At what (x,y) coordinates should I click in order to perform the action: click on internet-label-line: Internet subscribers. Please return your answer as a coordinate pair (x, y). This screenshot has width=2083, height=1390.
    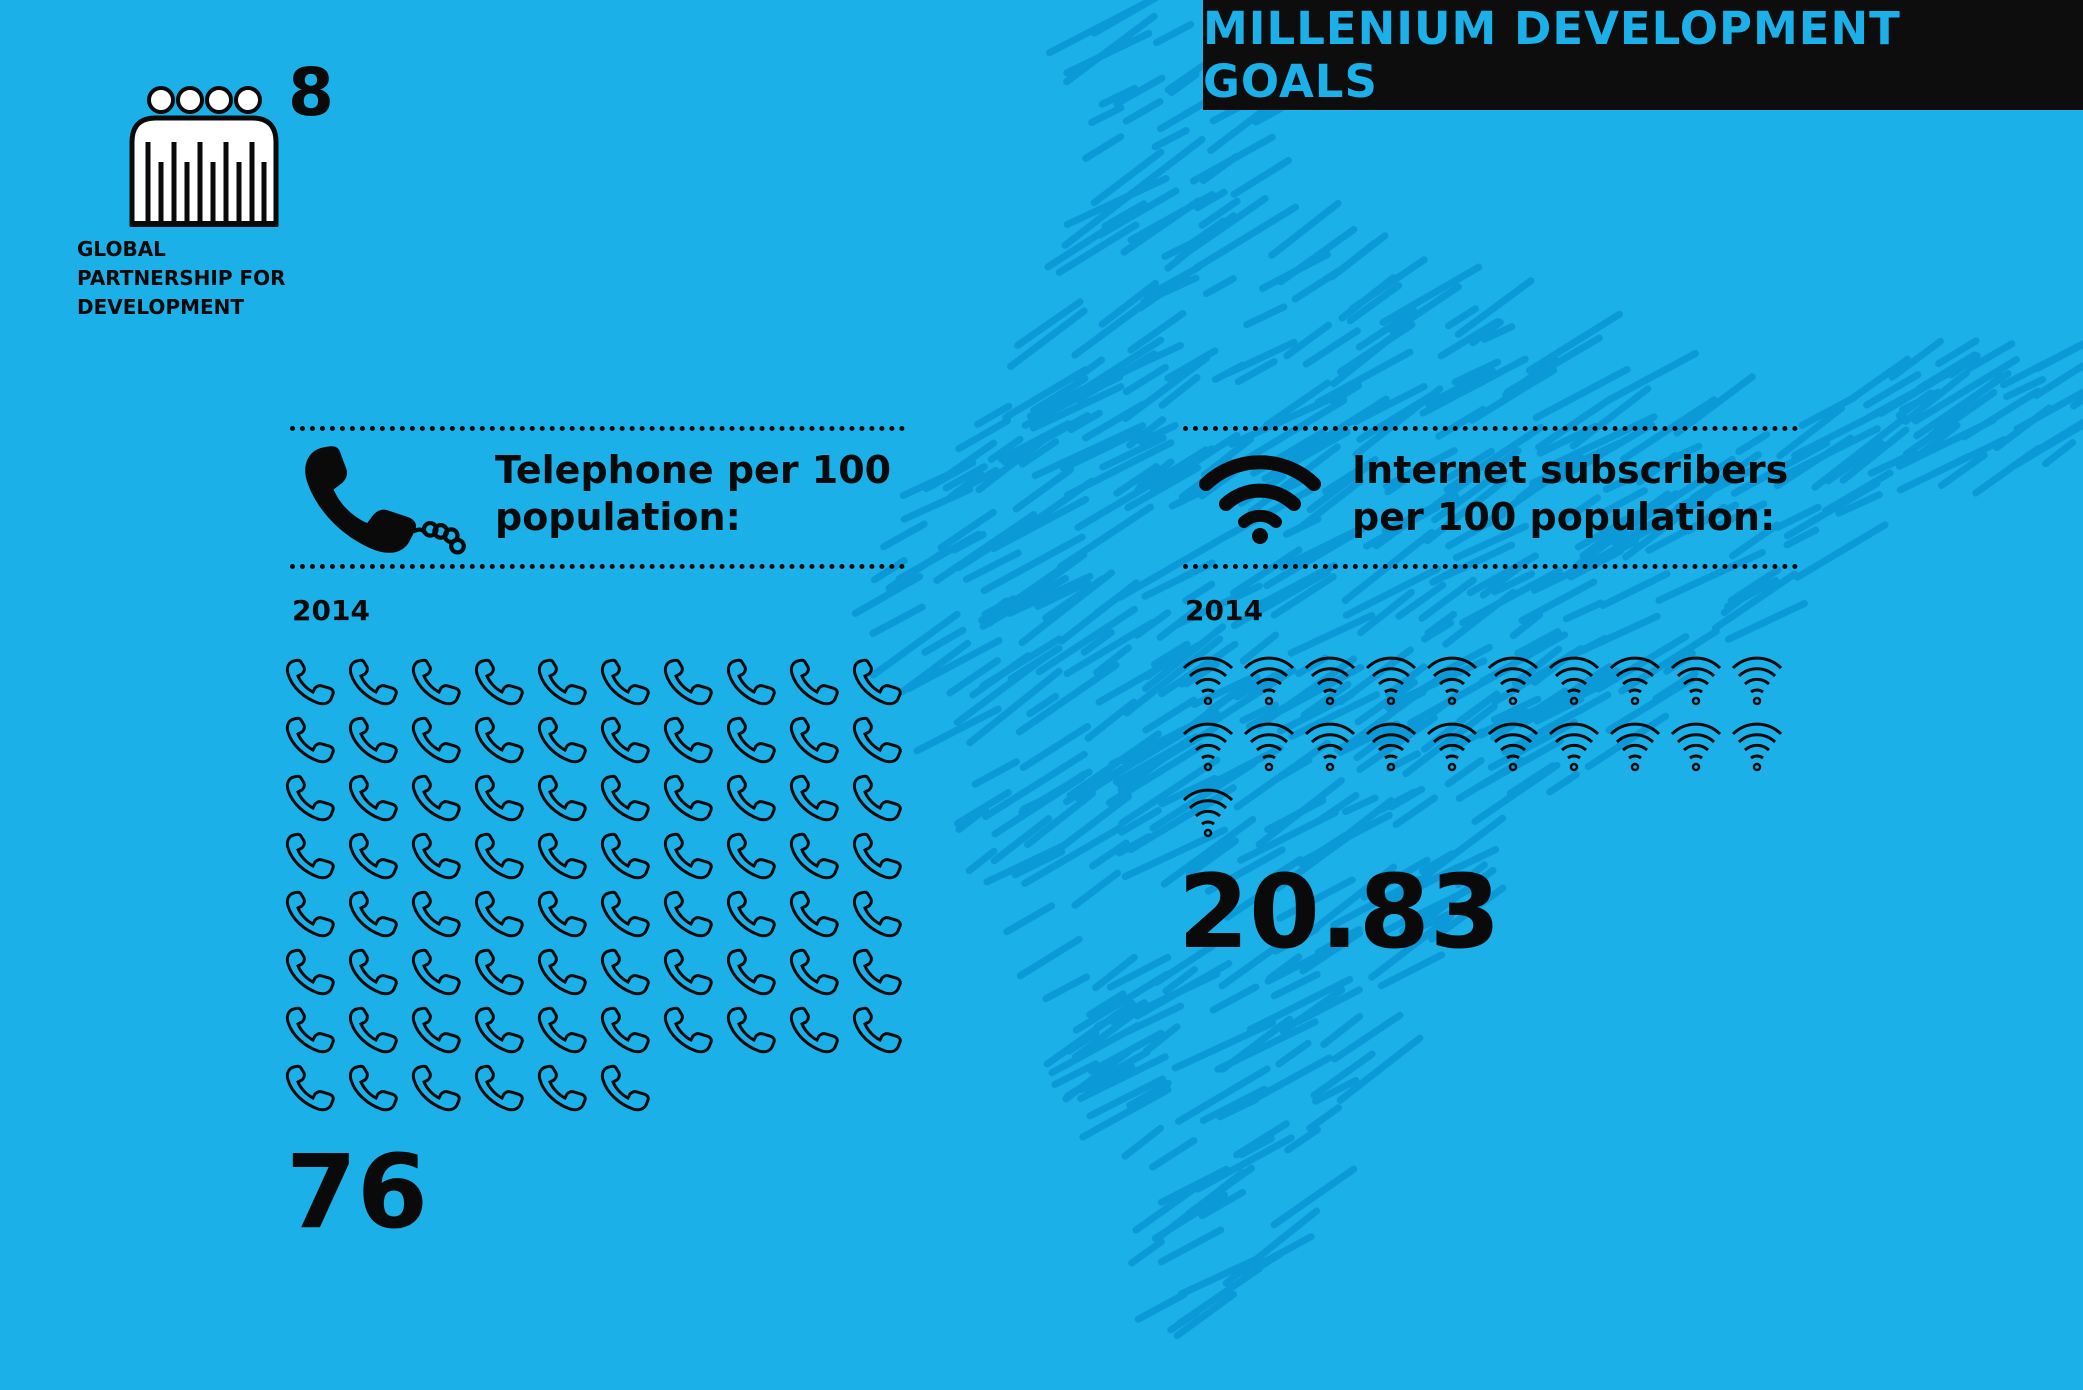
    Looking at the image, I should click on (1570, 470).